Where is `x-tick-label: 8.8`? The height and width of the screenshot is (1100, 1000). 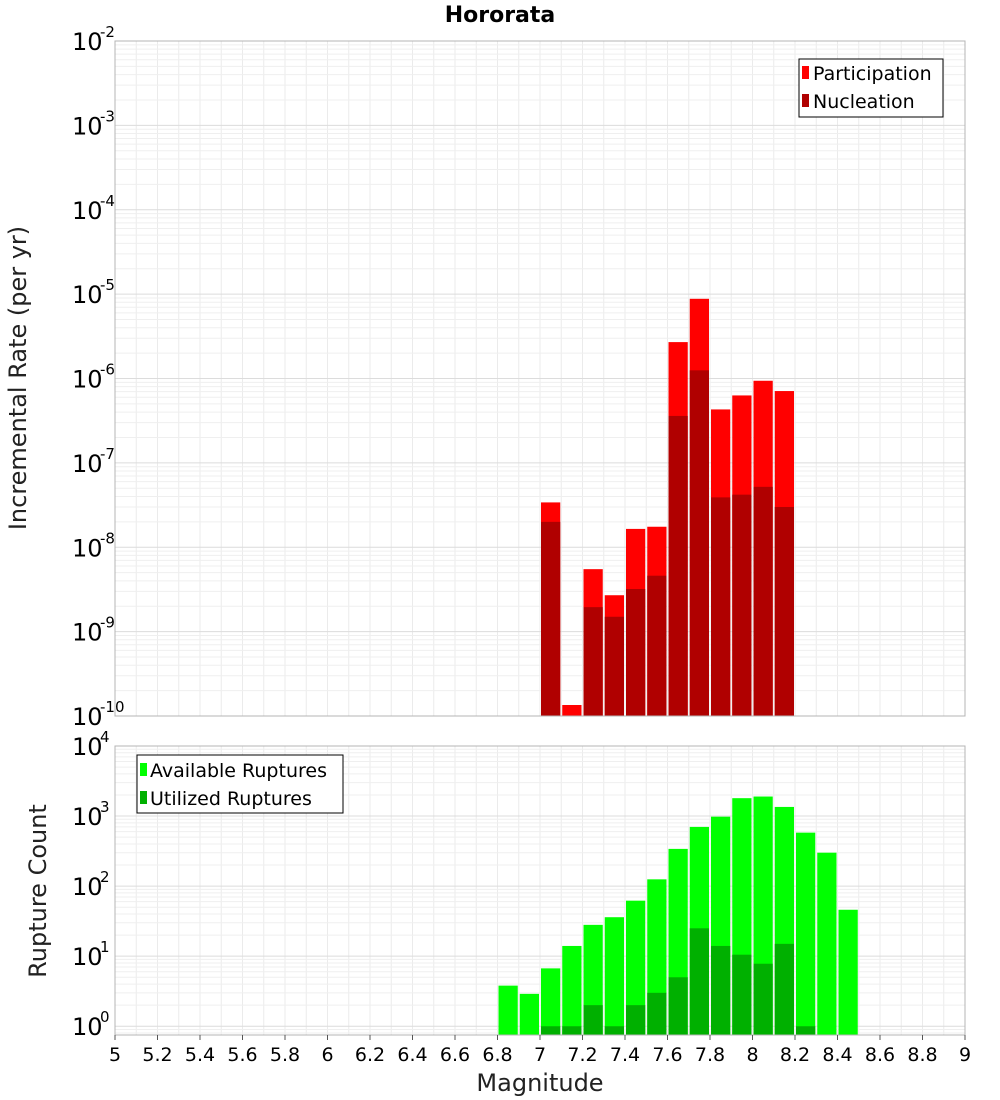 x-tick-label: 8.8 is located at coordinates (922, 1055).